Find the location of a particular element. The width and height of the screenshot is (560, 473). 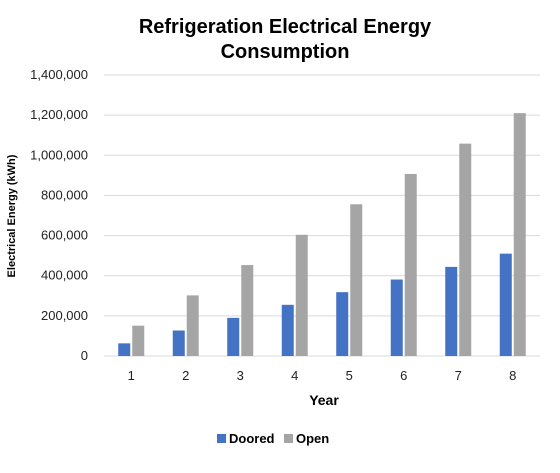

y-tick-label: 0 is located at coordinates (84, 355).